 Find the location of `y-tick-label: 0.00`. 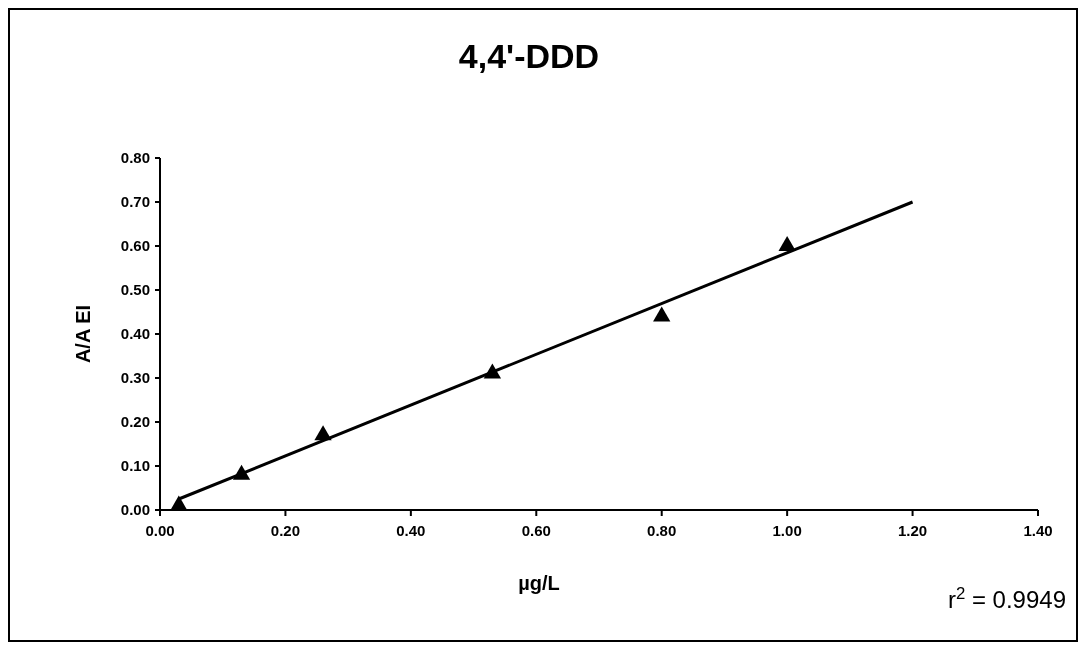

y-tick-label: 0.00 is located at coordinates (135, 510).